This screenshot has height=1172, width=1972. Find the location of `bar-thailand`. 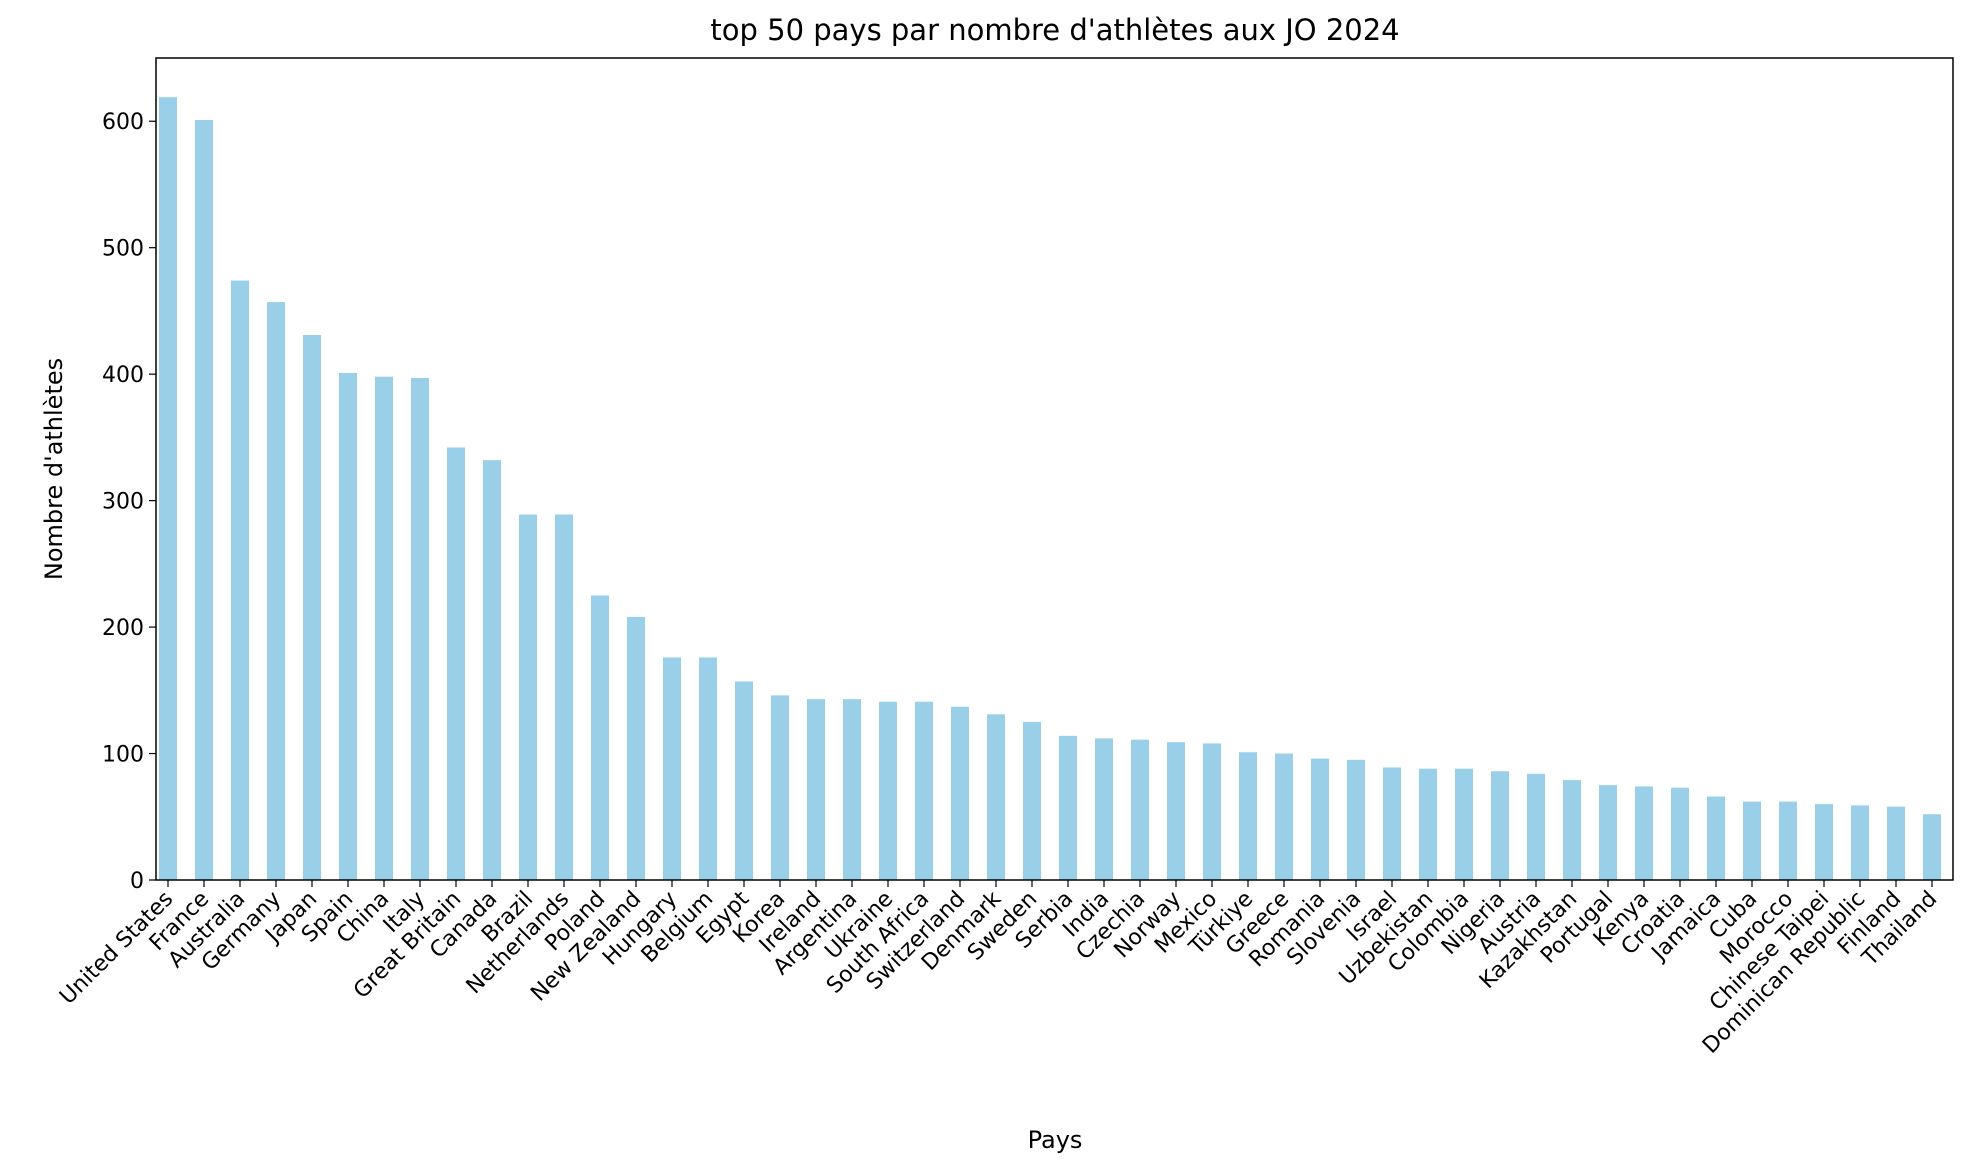

bar-thailand is located at coordinates (1932, 847).